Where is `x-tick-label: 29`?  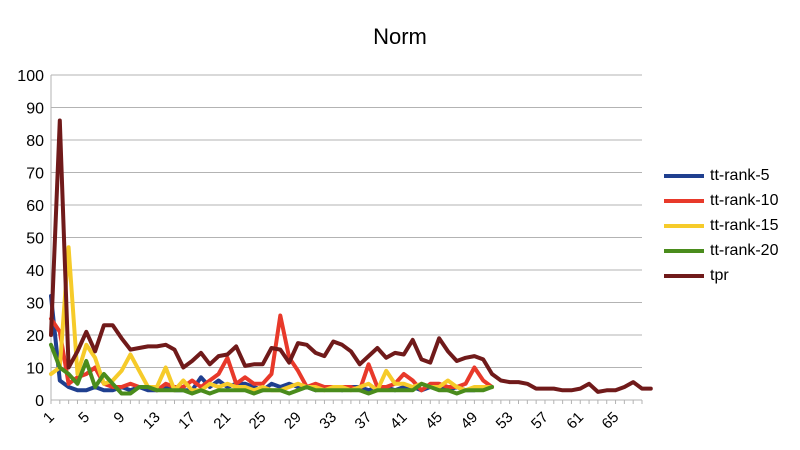 x-tick-label: 29 is located at coordinates (293, 421).